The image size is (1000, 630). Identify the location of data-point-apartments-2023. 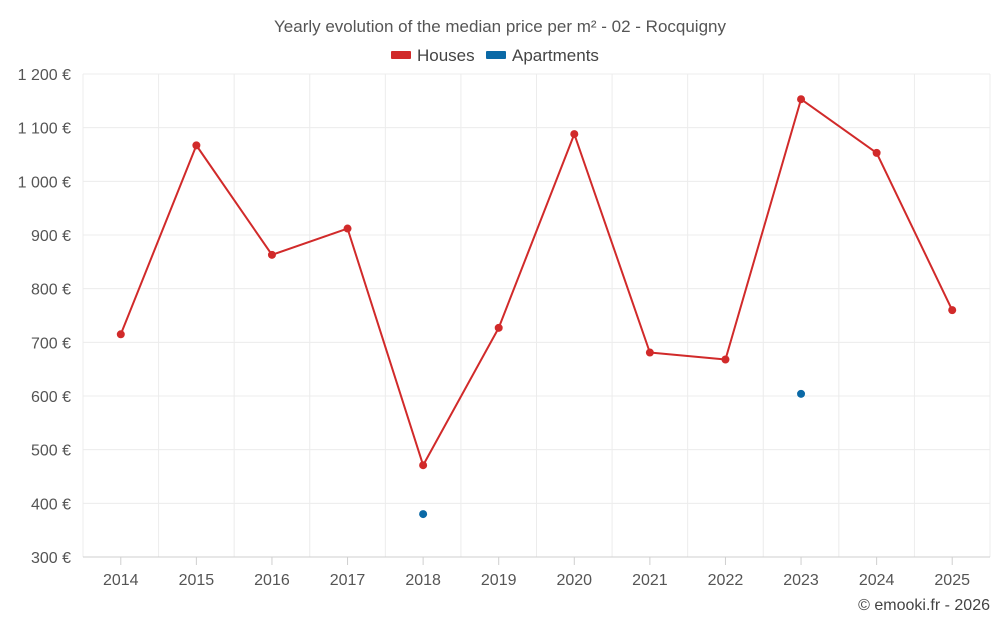
(801, 393).